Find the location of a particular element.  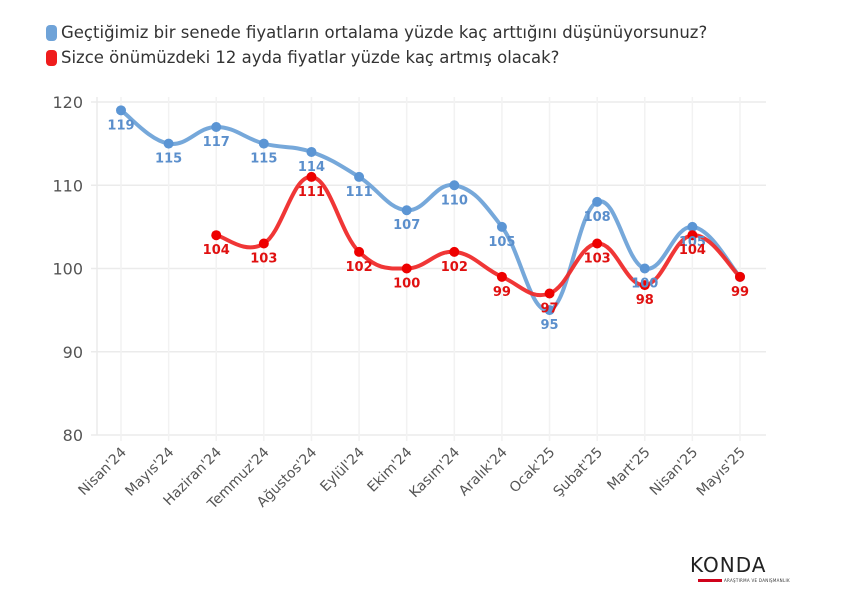

x-tick-label: Nisan'24 is located at coordinates (103, 471).